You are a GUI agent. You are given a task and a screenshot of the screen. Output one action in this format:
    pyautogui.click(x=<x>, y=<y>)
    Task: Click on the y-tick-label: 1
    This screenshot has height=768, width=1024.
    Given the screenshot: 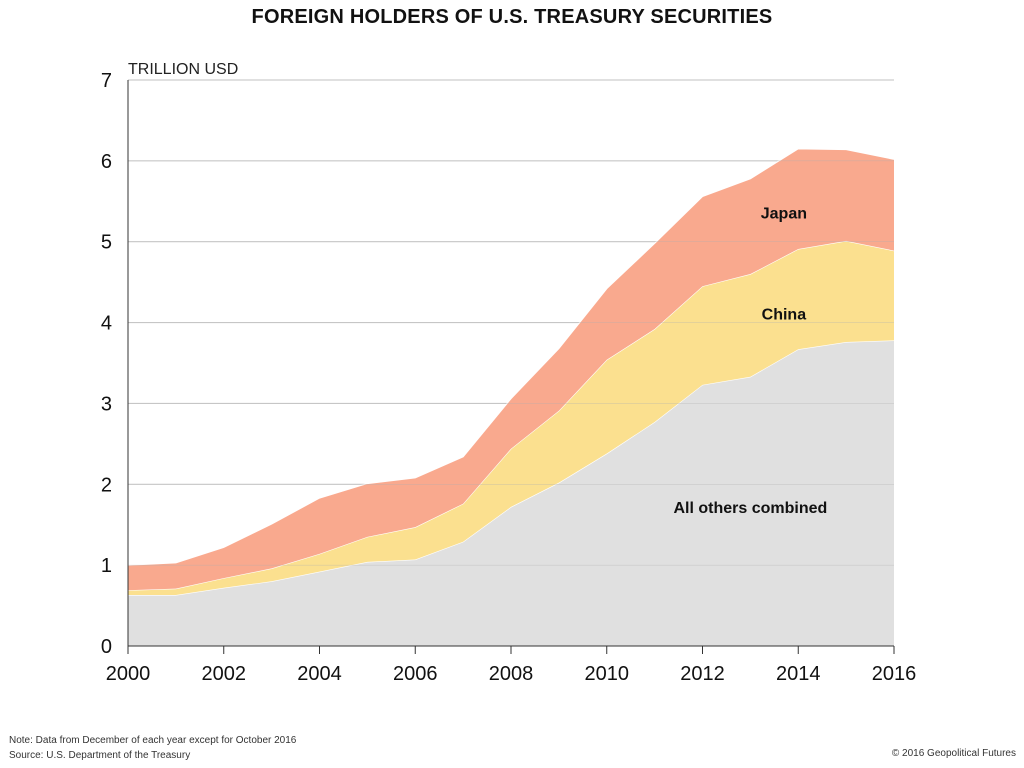 What is the action you would take?
    pyautogui.click(x=106, y=566)
    